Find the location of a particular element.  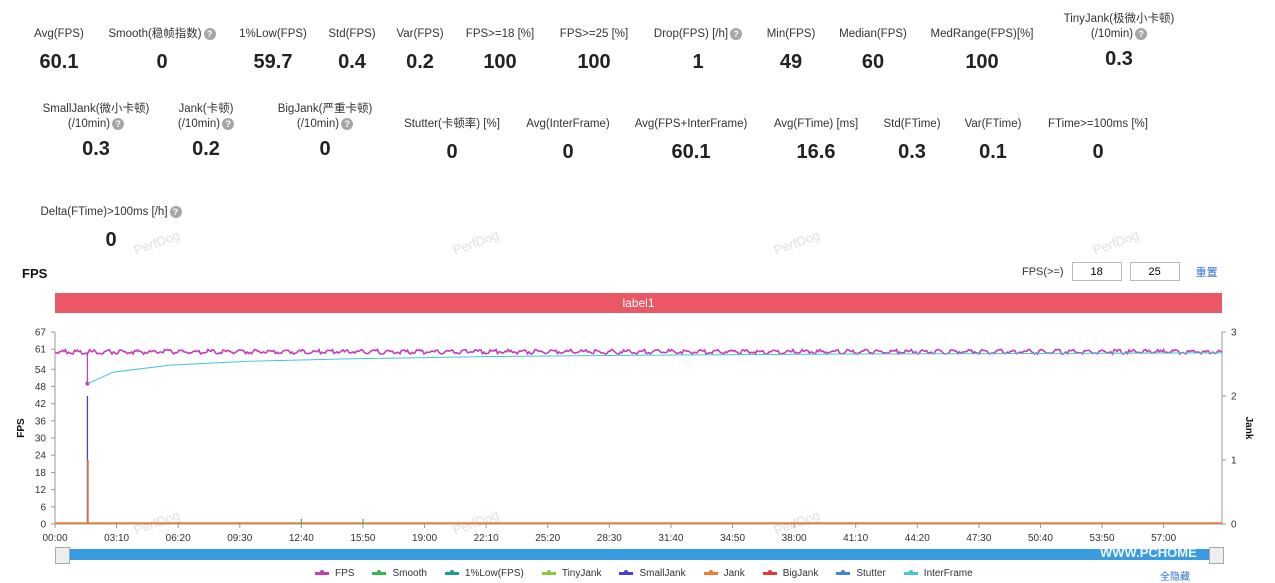

metric-value: 59.7 is located at coordinates (273, 62).